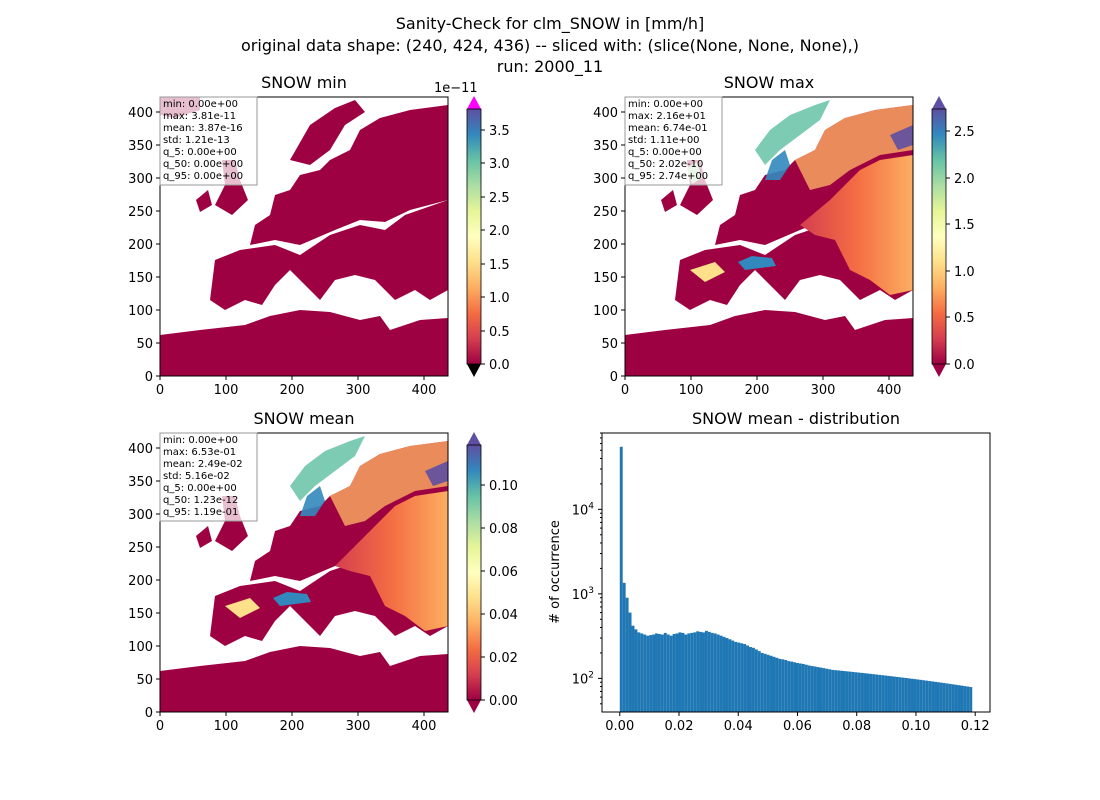 This screenshot has height=800, width=1100. Describe the element at coordinates (503, 486) in the screenshot. I see `cbar-tick-label: 0.10` at that location.